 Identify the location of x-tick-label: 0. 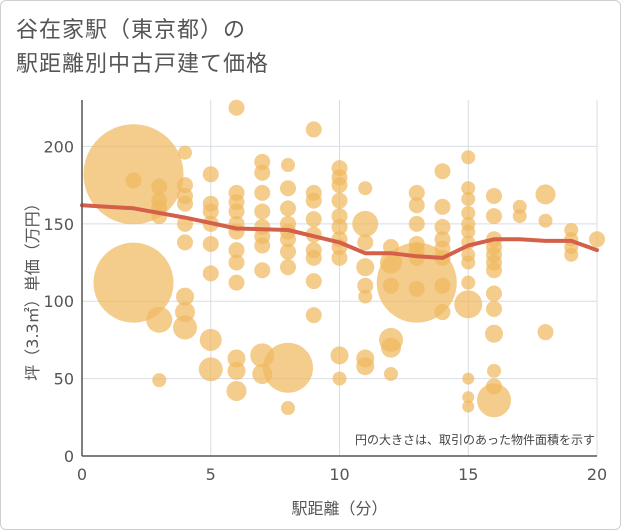
(82, 474).